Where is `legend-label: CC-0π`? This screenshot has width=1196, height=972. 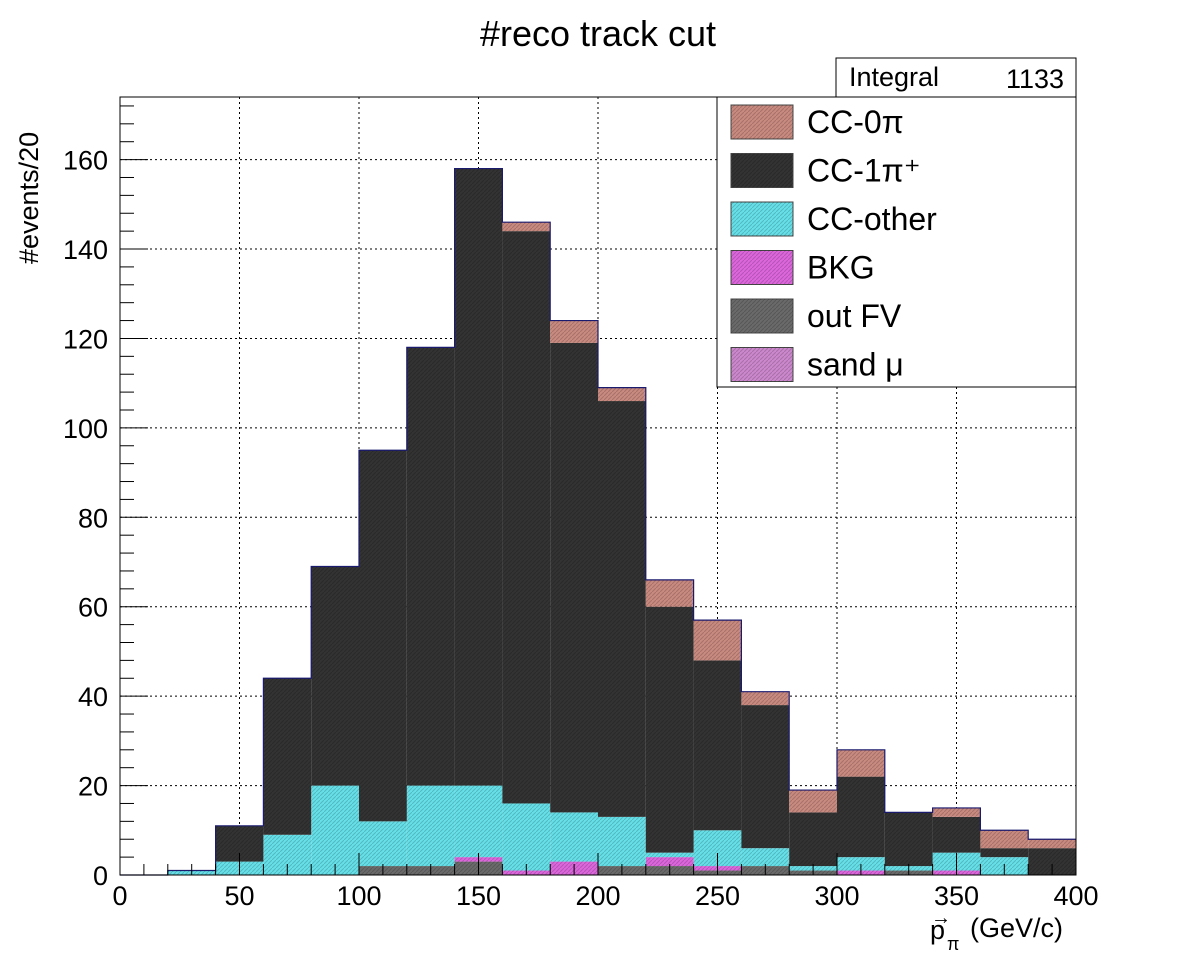
legend-label: CC-0π is located at coordinates (855, 122).